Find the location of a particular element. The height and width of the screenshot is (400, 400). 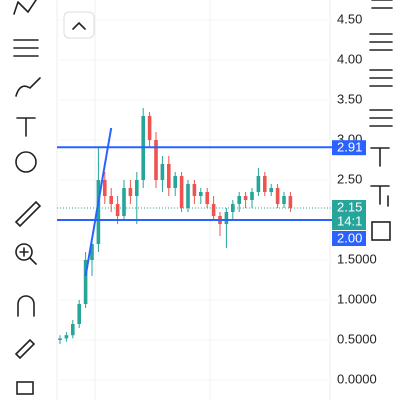

y-tick-label: 4.00 is located at coordinates (349, 58).